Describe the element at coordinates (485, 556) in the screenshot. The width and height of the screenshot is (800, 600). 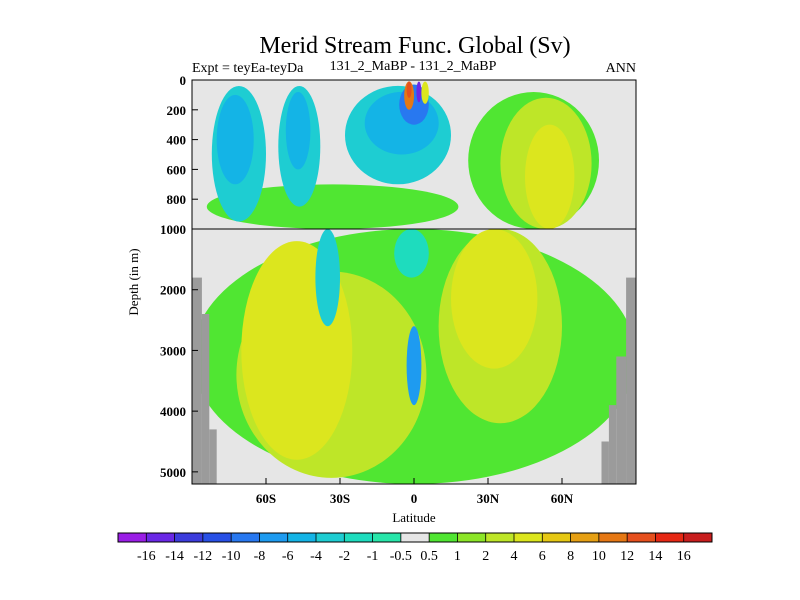
I see `colorbar-label-12: 2` at that location.